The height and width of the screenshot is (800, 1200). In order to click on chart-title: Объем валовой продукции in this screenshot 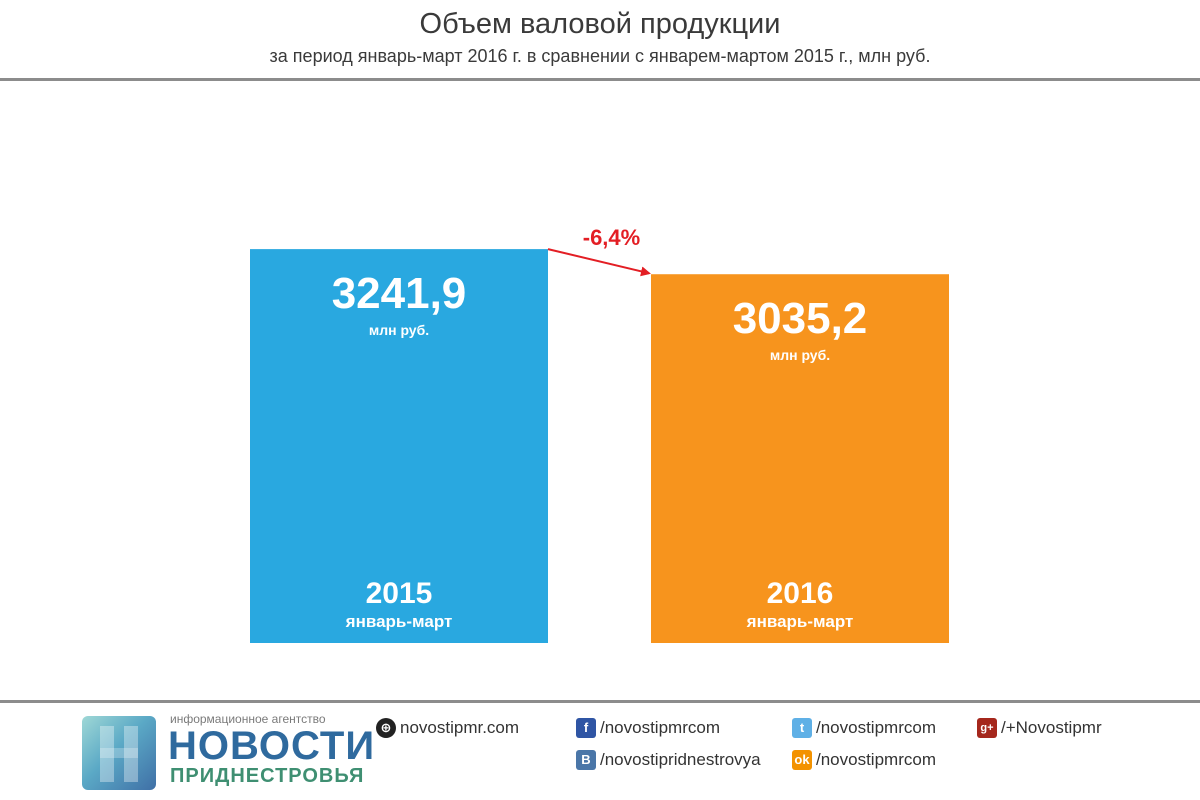, I will do `click(600, 24)`.